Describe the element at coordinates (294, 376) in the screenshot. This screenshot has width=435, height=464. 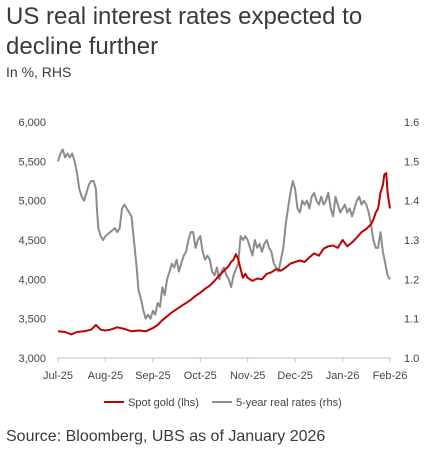
I see `x-axis-tick-label: Dec-25` at that location.